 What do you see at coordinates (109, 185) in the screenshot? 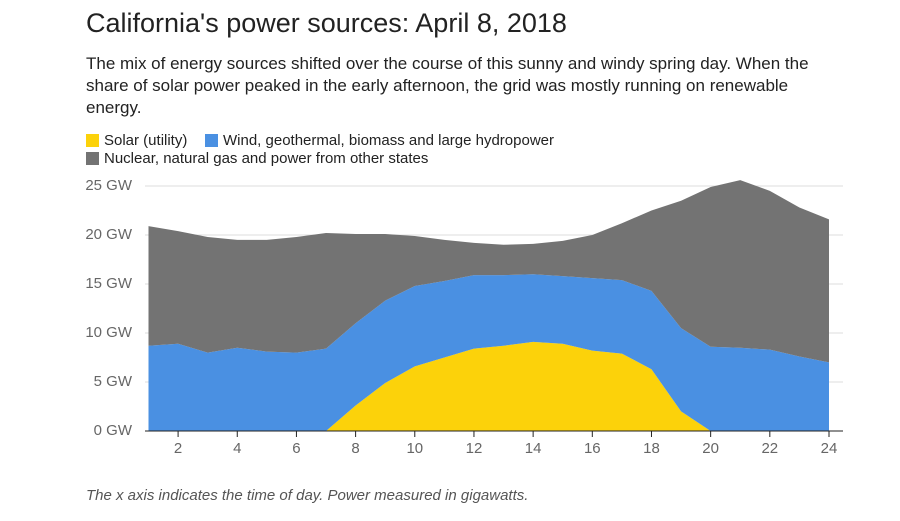
I see `y-tick-label: 25 GW` at bounding box center [109, 185].